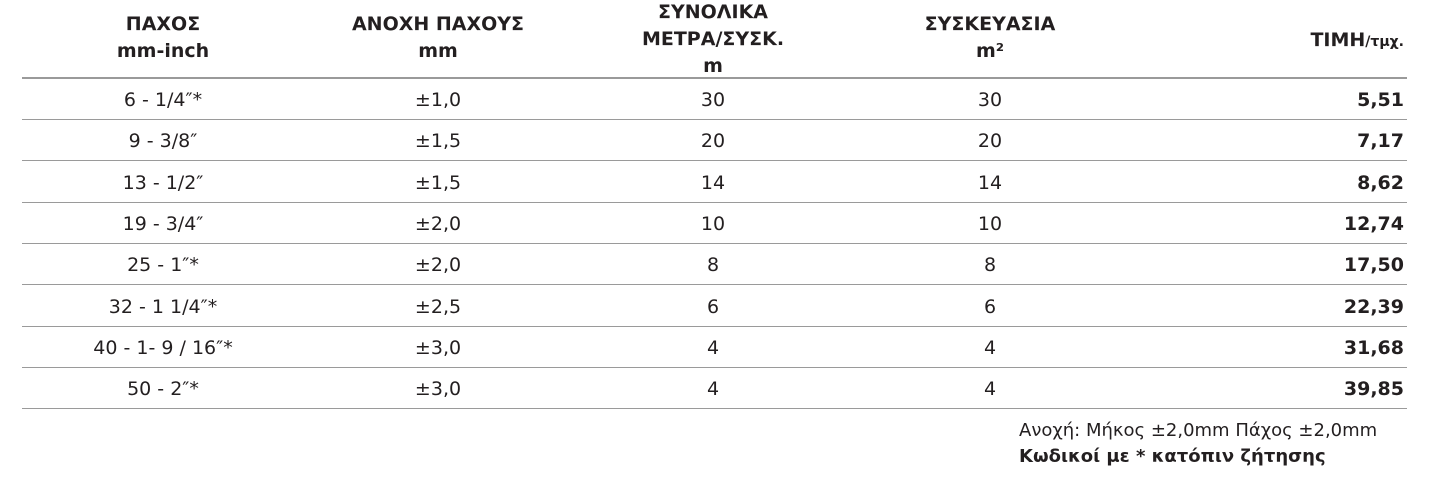  What do you see at coordinates (1380, 141) in the screenshot?
I see `price-cell: 7,17` at bounding box center [1380, 141].